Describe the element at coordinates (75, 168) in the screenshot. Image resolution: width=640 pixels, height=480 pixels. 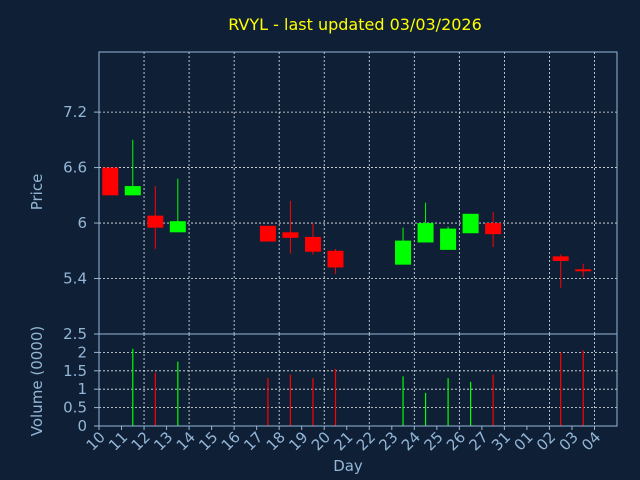
I see `price-tick-label: 6.6` at that location.